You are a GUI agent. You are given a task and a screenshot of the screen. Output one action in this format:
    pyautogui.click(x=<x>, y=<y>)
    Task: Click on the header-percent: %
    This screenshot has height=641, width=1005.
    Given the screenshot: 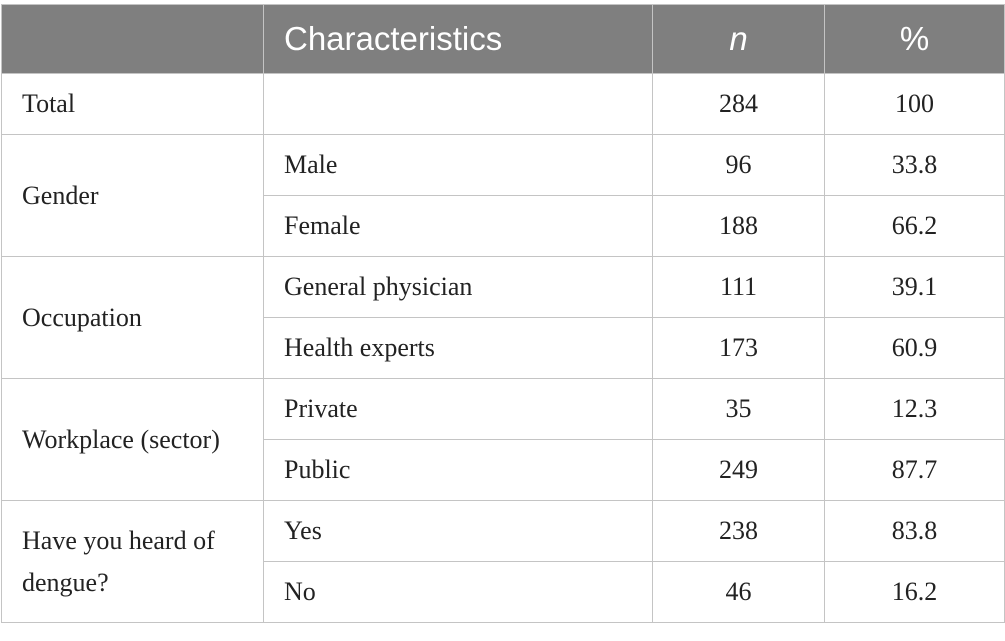 What is the action you would take?
    pyautogui.click(x=914, y=39)
    